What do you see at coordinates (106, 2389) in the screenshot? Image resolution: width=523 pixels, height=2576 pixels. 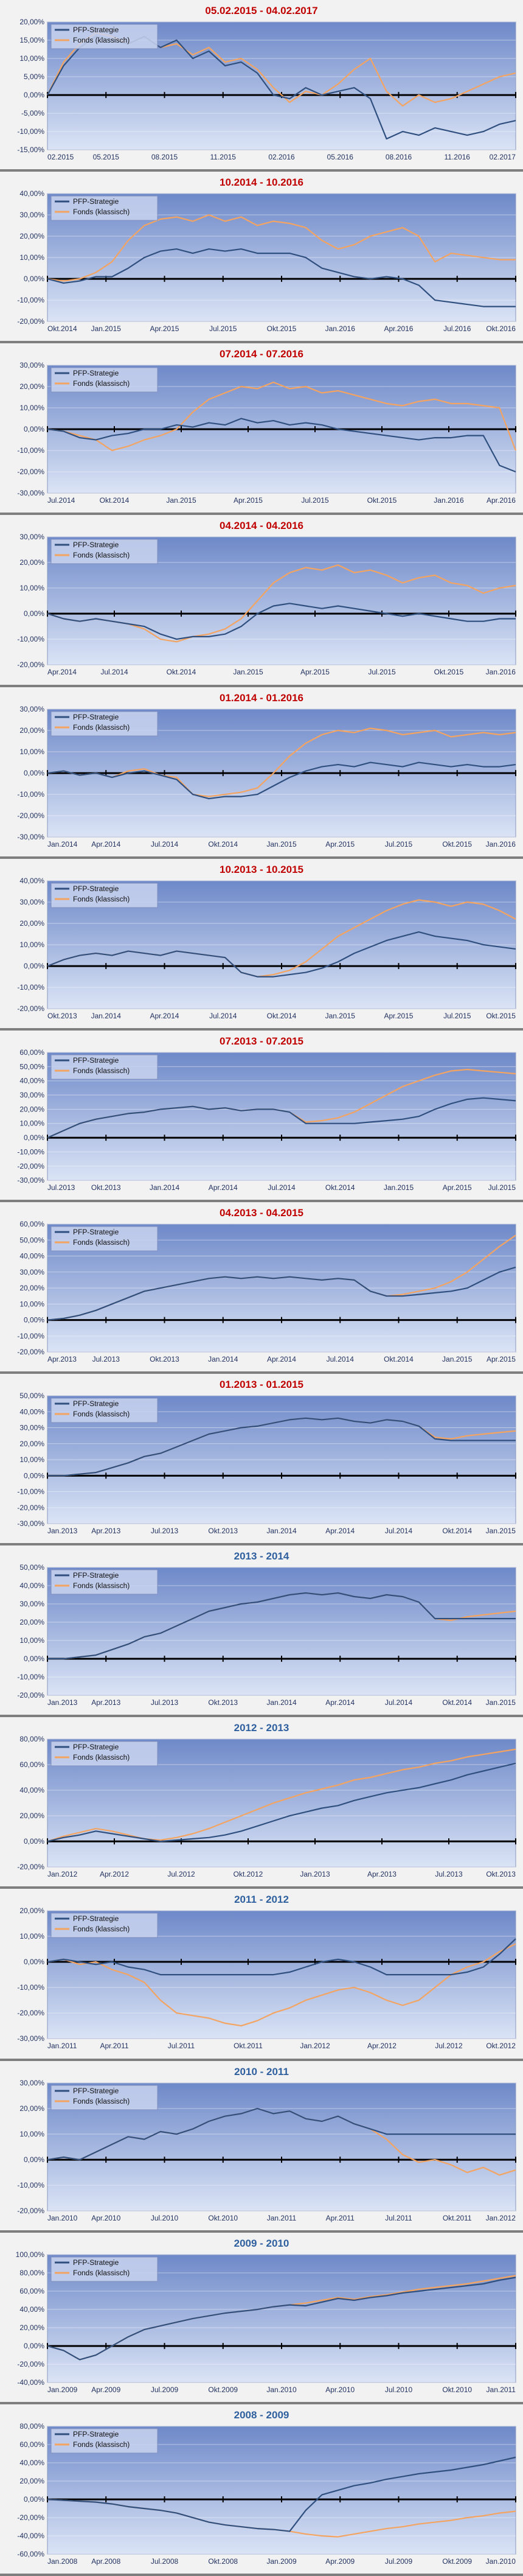 I see `x-tick-label: Apr.2009` at bounding box center [106, 2389].